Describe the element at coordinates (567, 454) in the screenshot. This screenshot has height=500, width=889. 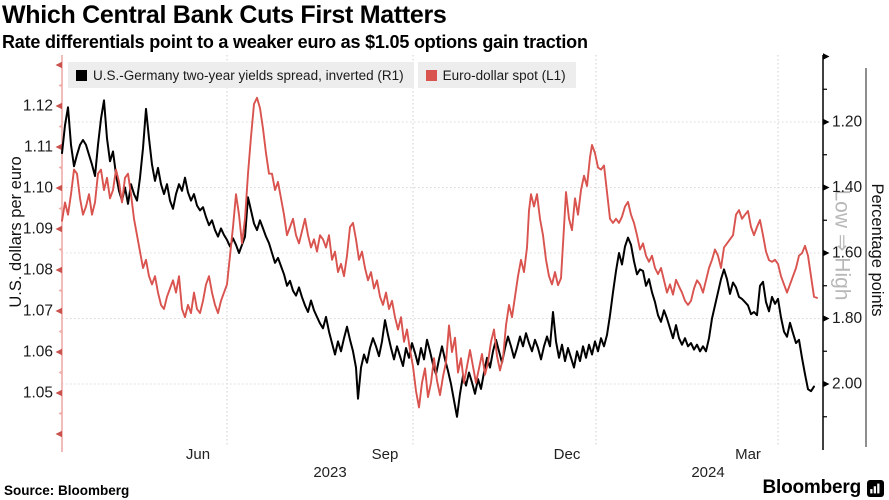
I see `x-month-label: Dec` at that location.